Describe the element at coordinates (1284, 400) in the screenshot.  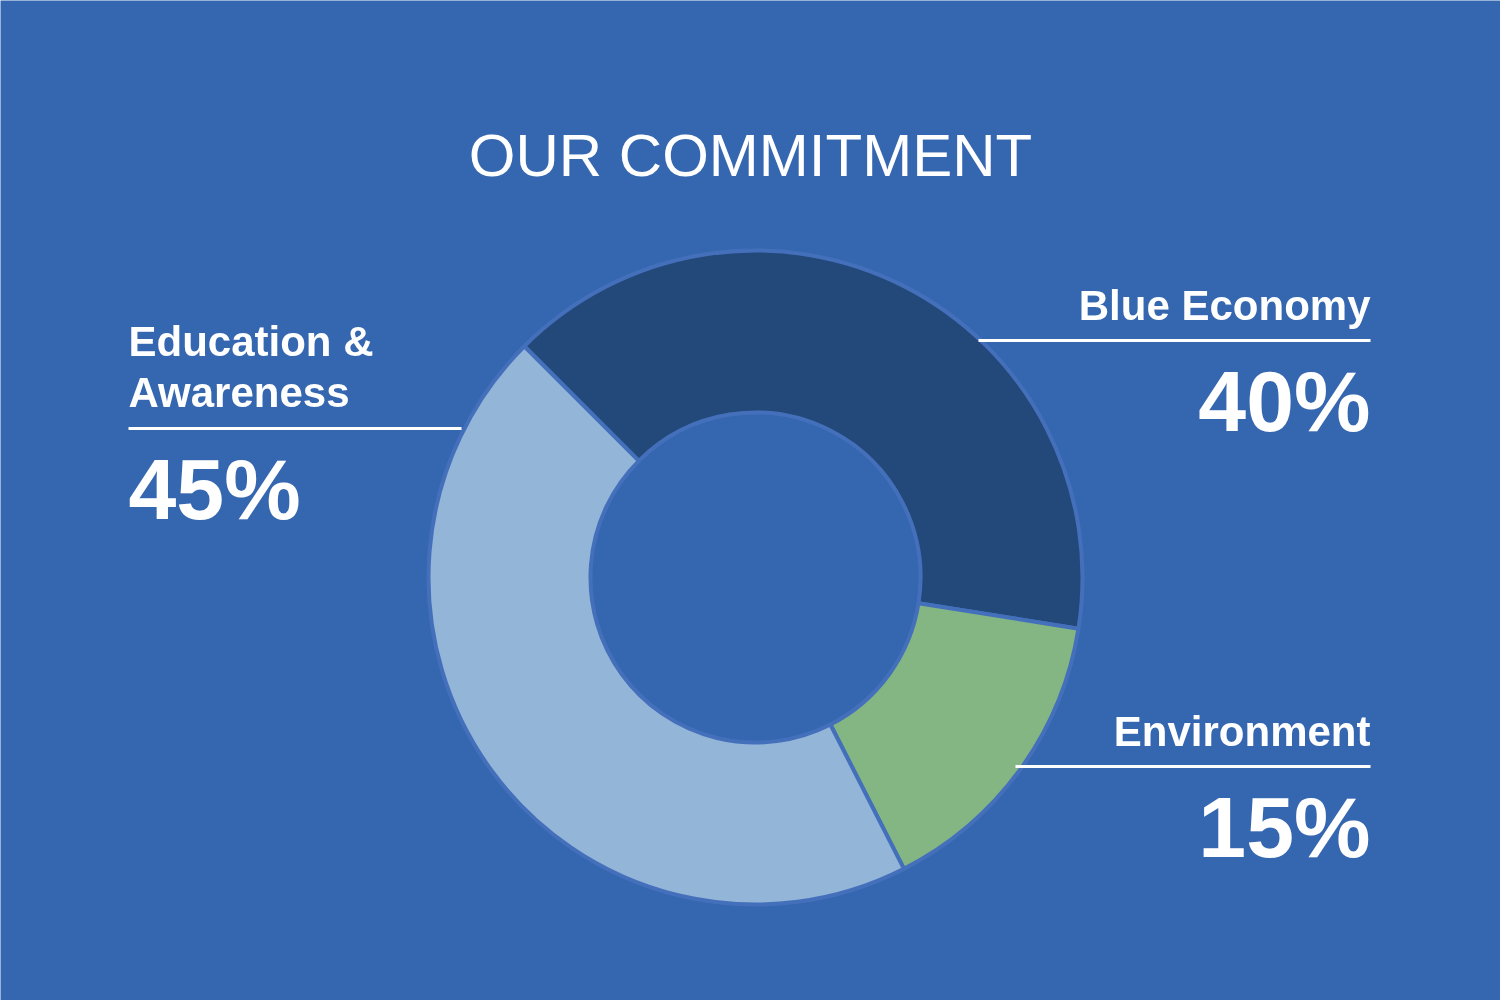
I see `data-label: 40%` at that location.